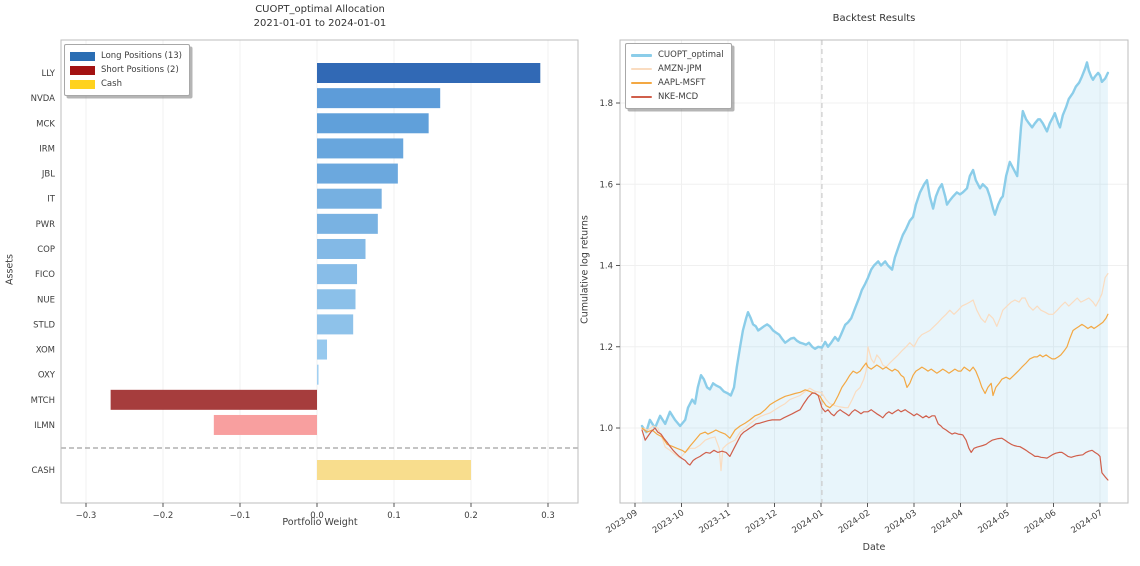 This screenshot has width=1140, height=566. What do you see at coordinates (10, 269) in the screenshot?
I see `allocation-ylabel: Assets` at bounding box center [10, 269].